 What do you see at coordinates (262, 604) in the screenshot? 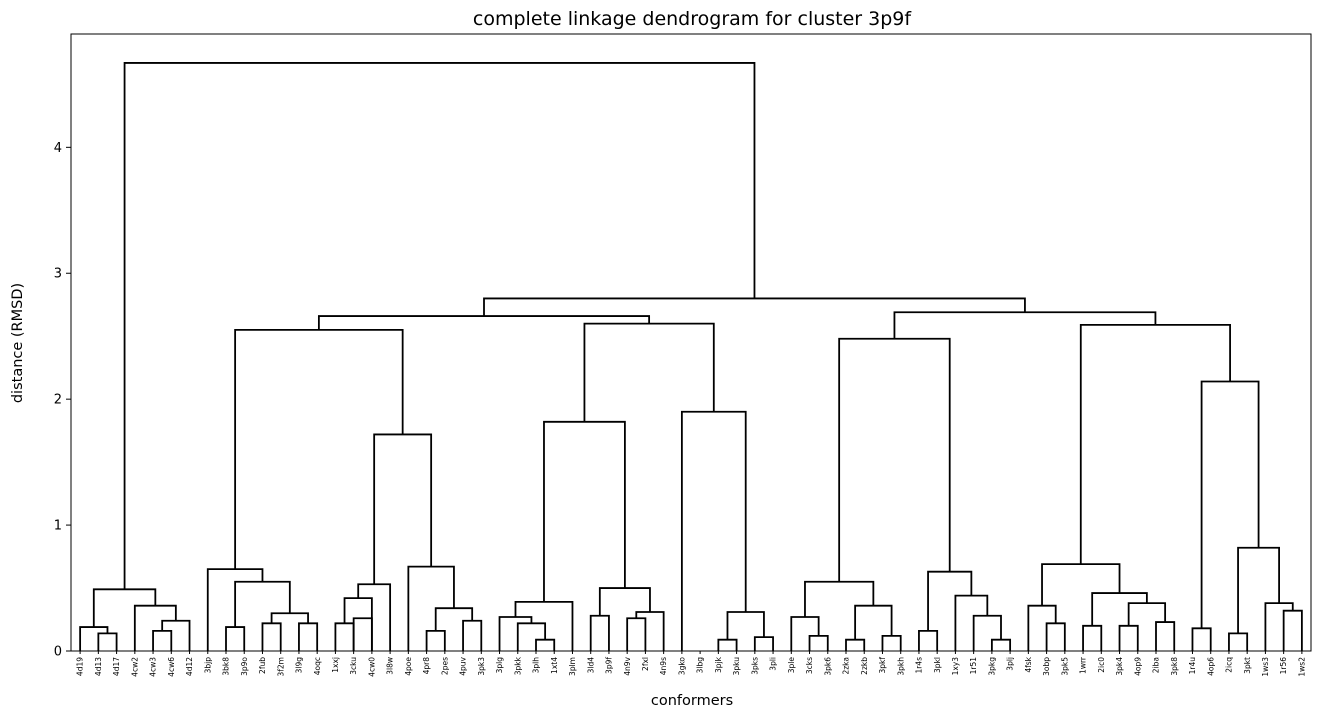
I see `dendrogram-link-B5` at bounding box center [262, 604].